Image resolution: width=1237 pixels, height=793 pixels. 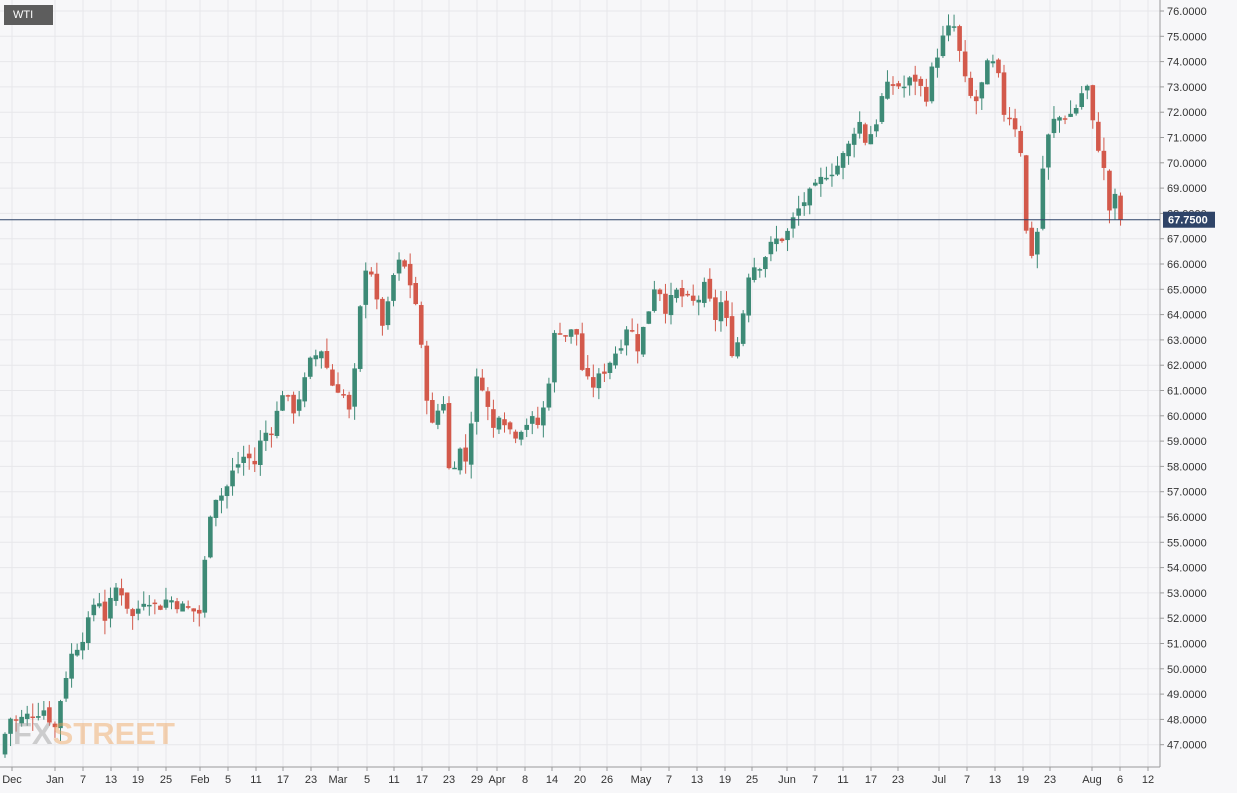 What do you see at coordinates (1187, 645) in the screenshot?
I see `y-tick-label: 51.0000` at bounding box center [1187, 645].